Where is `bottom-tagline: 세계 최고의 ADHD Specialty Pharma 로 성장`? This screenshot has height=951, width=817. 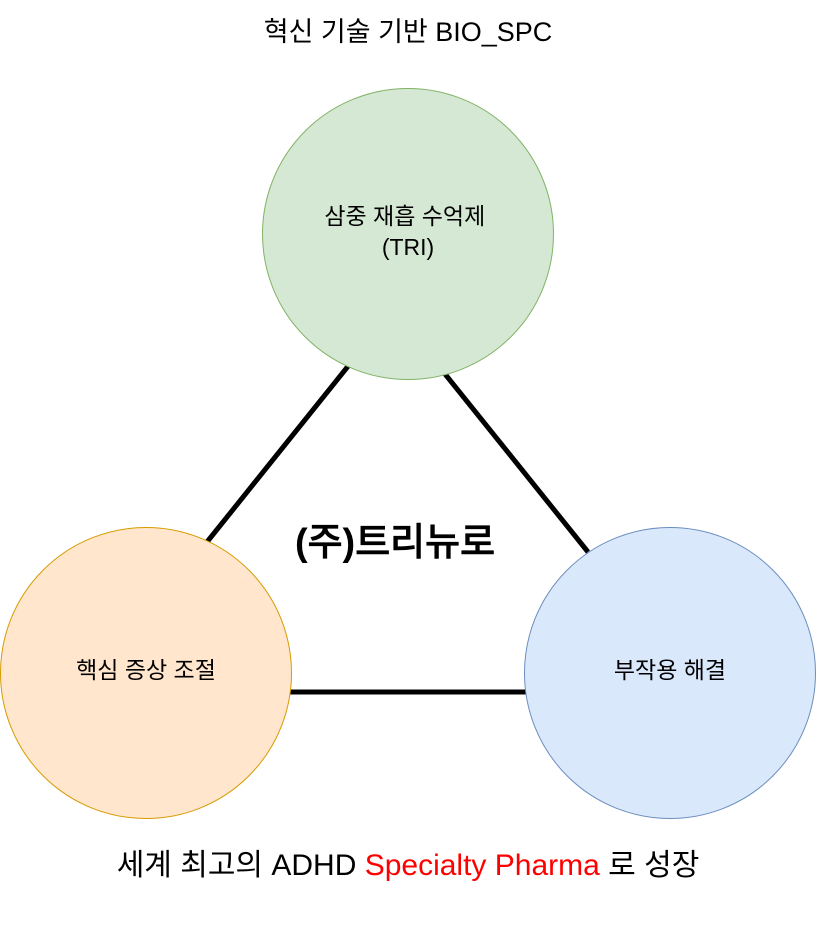 bottom-tagline: 세계 최고의 ADHD Specialty Pharma 로 성장 is located at coordinates (408, 865).